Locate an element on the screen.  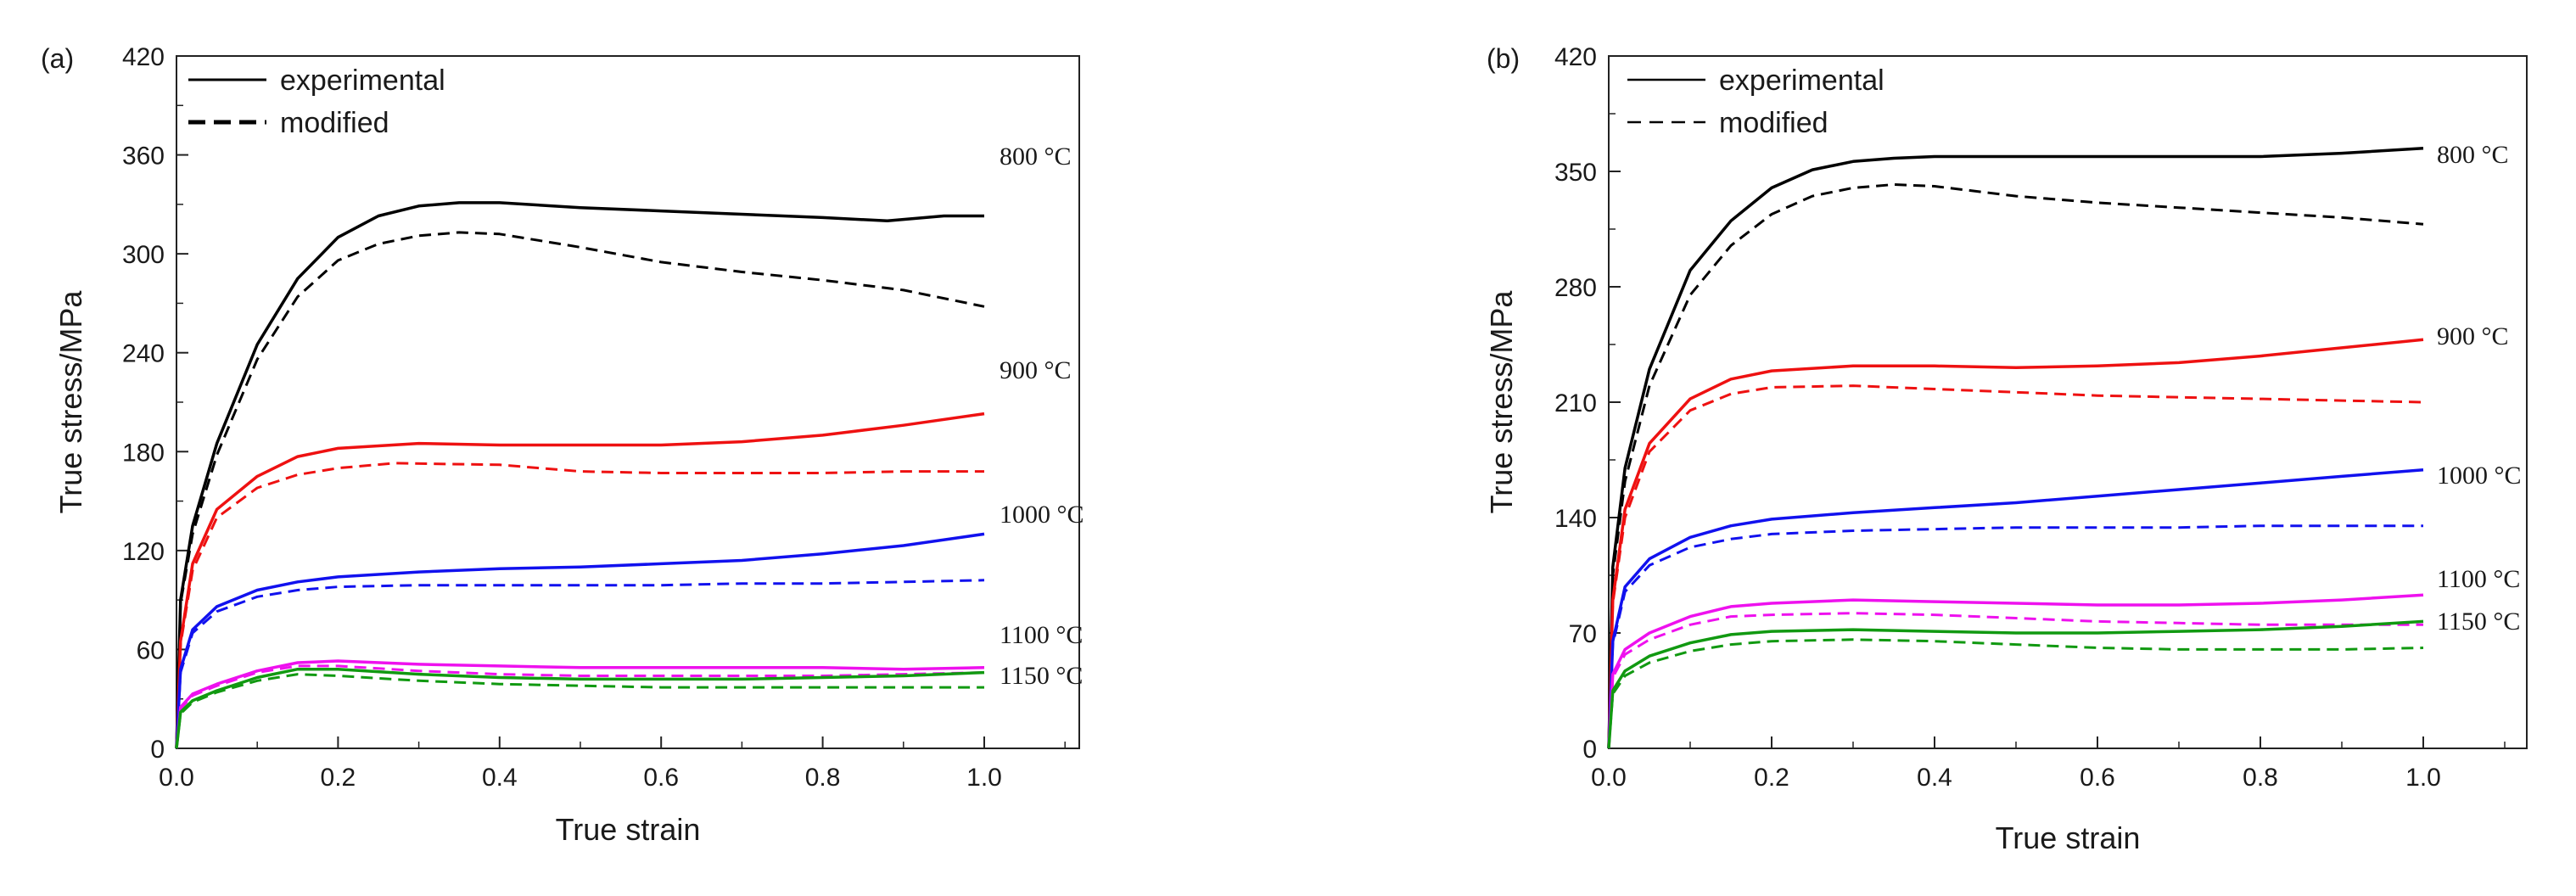
panel-label: (b) is located at coordinates (1503, 58).